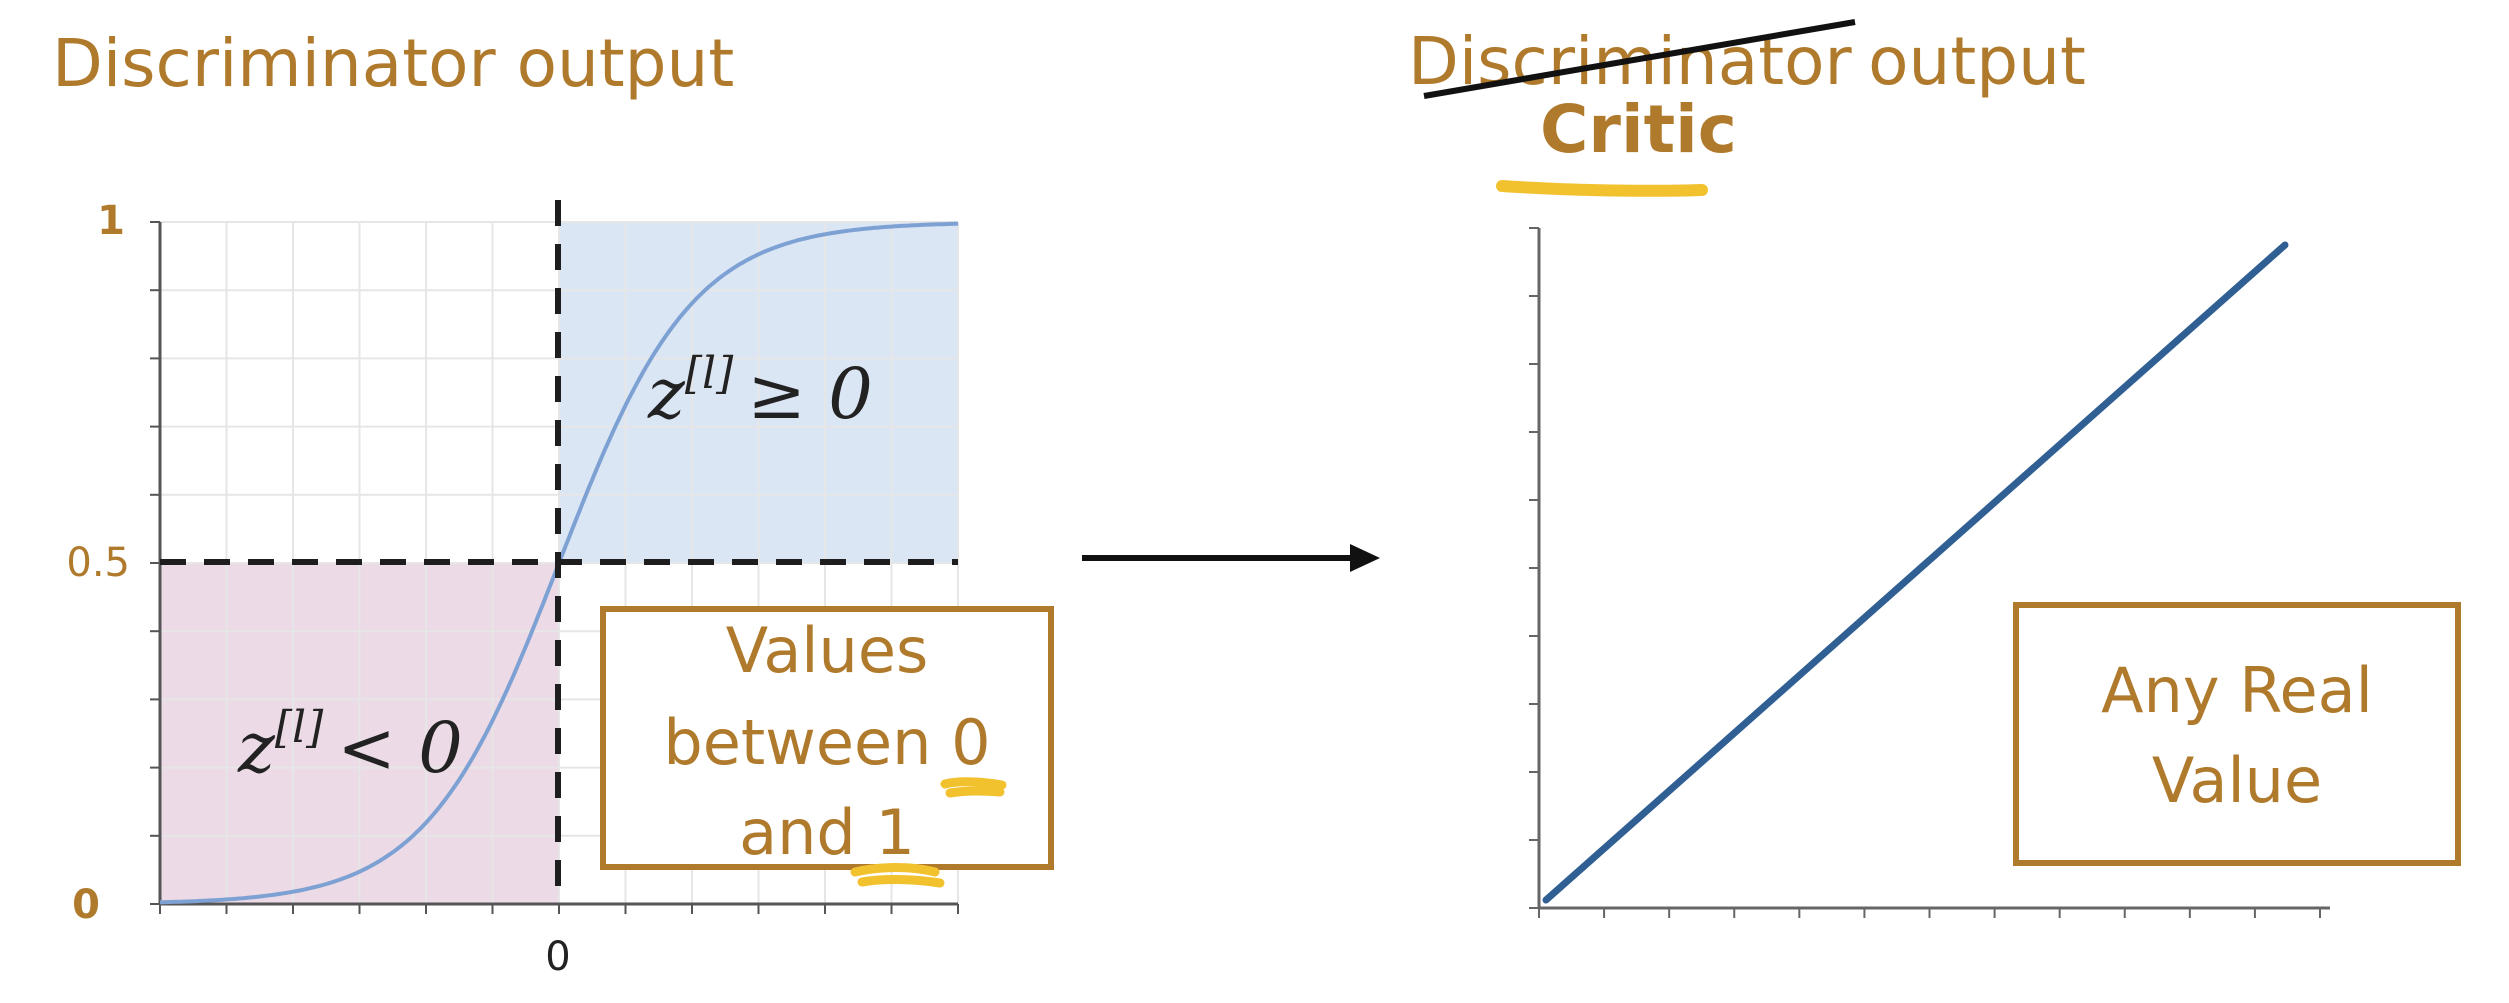 This screenshot has height=1003, width=2509. I want to click on highlight-under-zero, so click(973, 787).